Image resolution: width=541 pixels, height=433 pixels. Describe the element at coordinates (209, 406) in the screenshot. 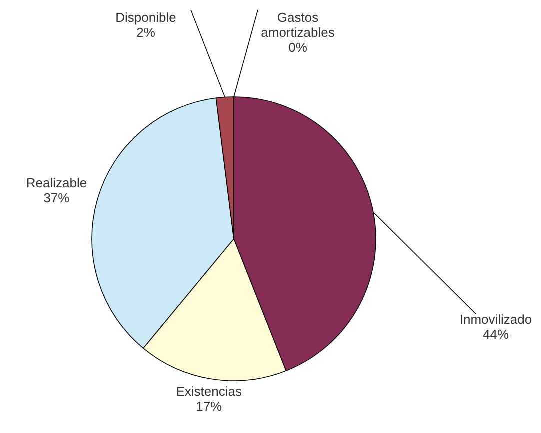

I see `data-label: 17%` at that location.